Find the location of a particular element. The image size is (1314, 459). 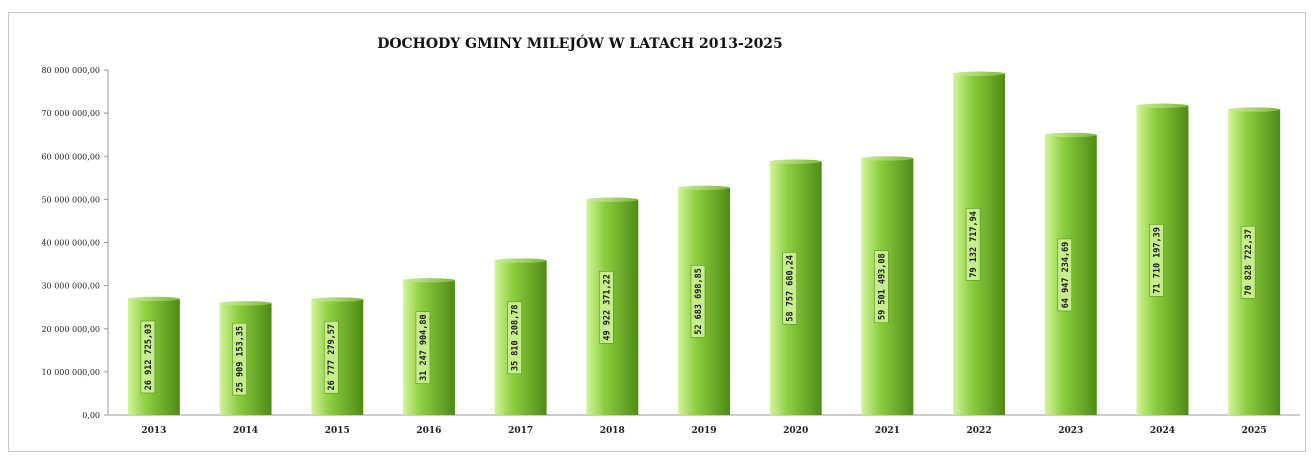

data-label: 58 757 680,24 is located at coordinates (791, 288).